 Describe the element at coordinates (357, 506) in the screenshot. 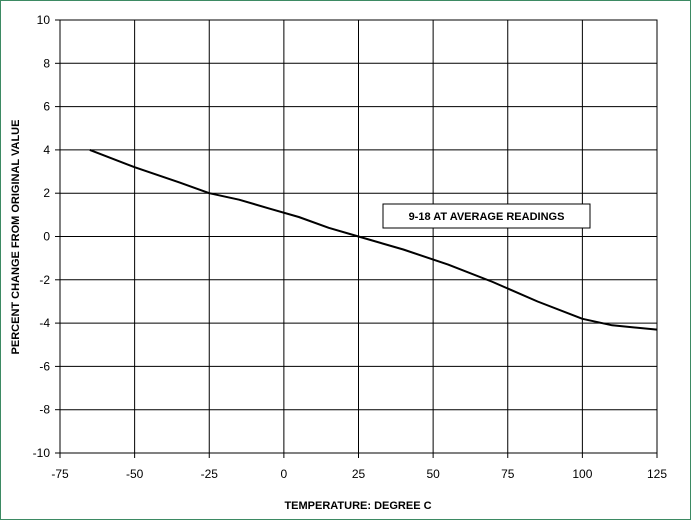

I see `x-axis-title: TEMPERATURE: DEGREE C` at that location.